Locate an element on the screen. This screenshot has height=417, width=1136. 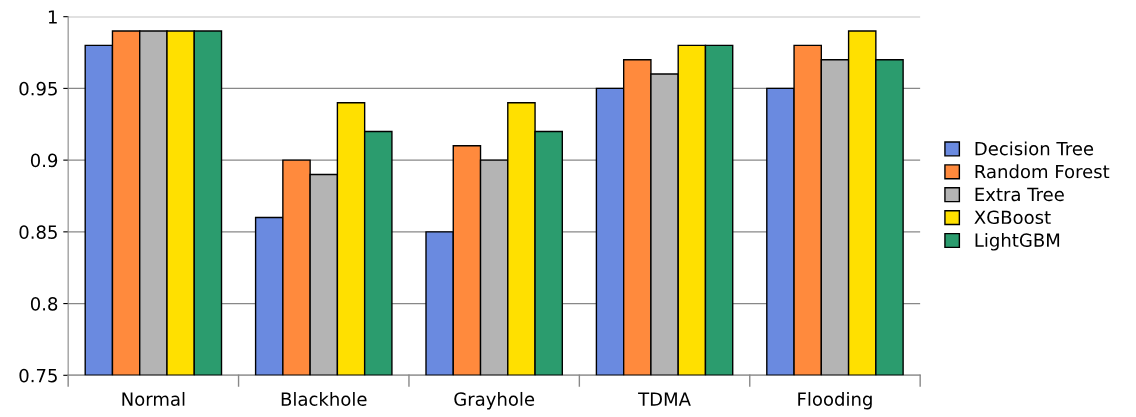
y-tick-label: 0.85 is located at coordinates (38, 232).